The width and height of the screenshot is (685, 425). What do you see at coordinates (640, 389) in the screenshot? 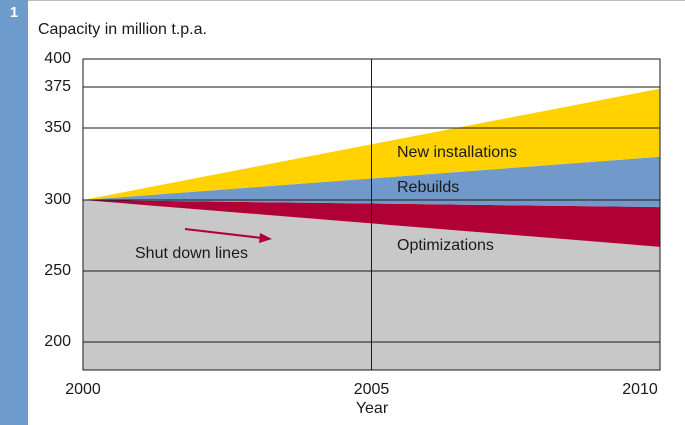
I see `x-tick-label: 2010` at bounding box center [640, 389].